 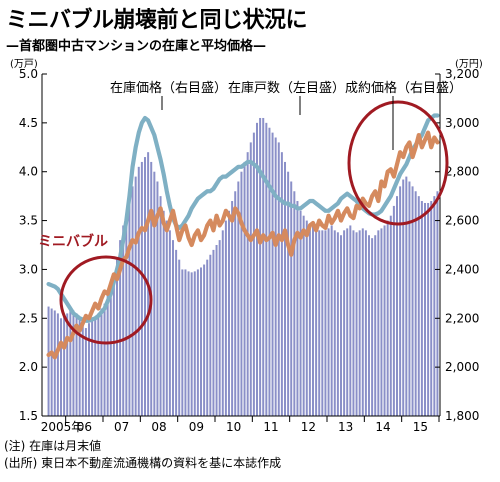 What do you see at coordinates (382, 427) in the screenshot?
I see `year-label: 14` at bounding box center [382, 427].